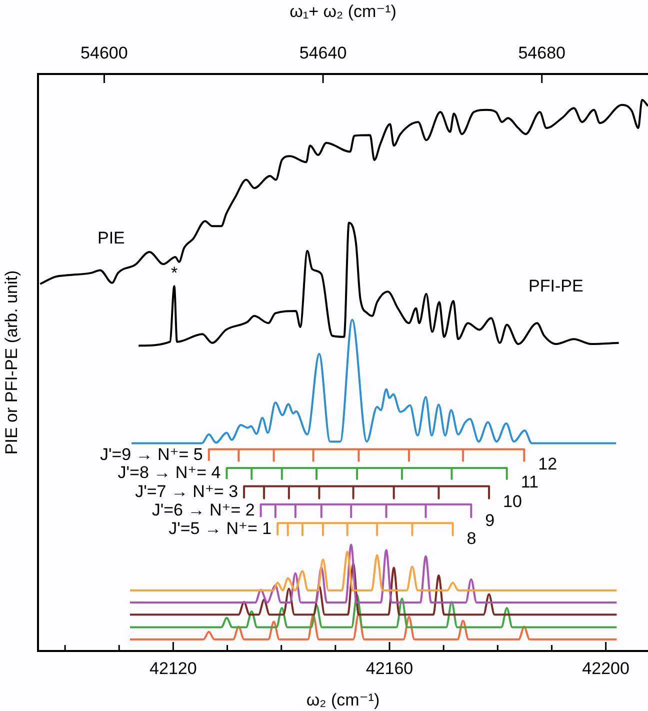 This screenshot has height=711, width=648. Describe the element at coordinates (173, 668) in the screenshot. I see `x-tick-label: 42120` at that location.